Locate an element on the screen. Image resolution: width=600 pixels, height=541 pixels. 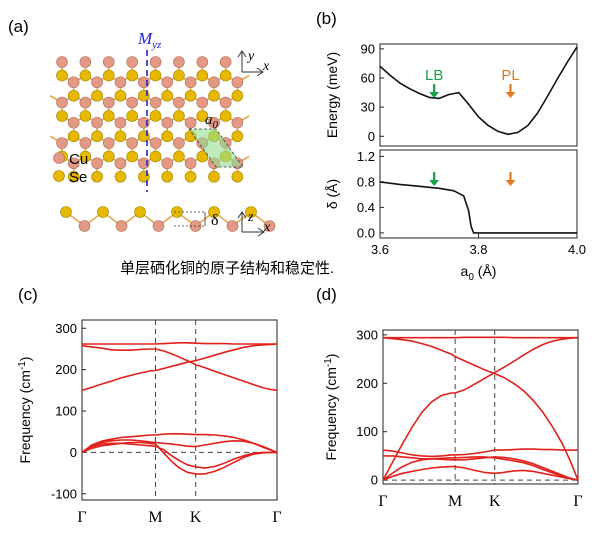
x-tick-label: 3.8 is located at coordinates (478, 249).